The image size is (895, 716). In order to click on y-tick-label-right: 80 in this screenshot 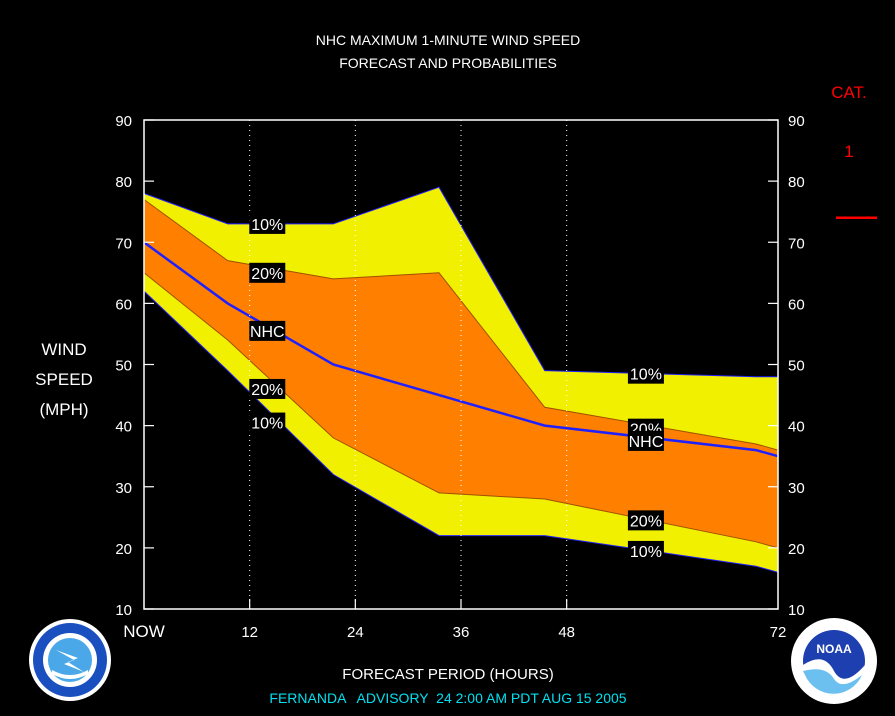, I will do `click(796, 182)`.